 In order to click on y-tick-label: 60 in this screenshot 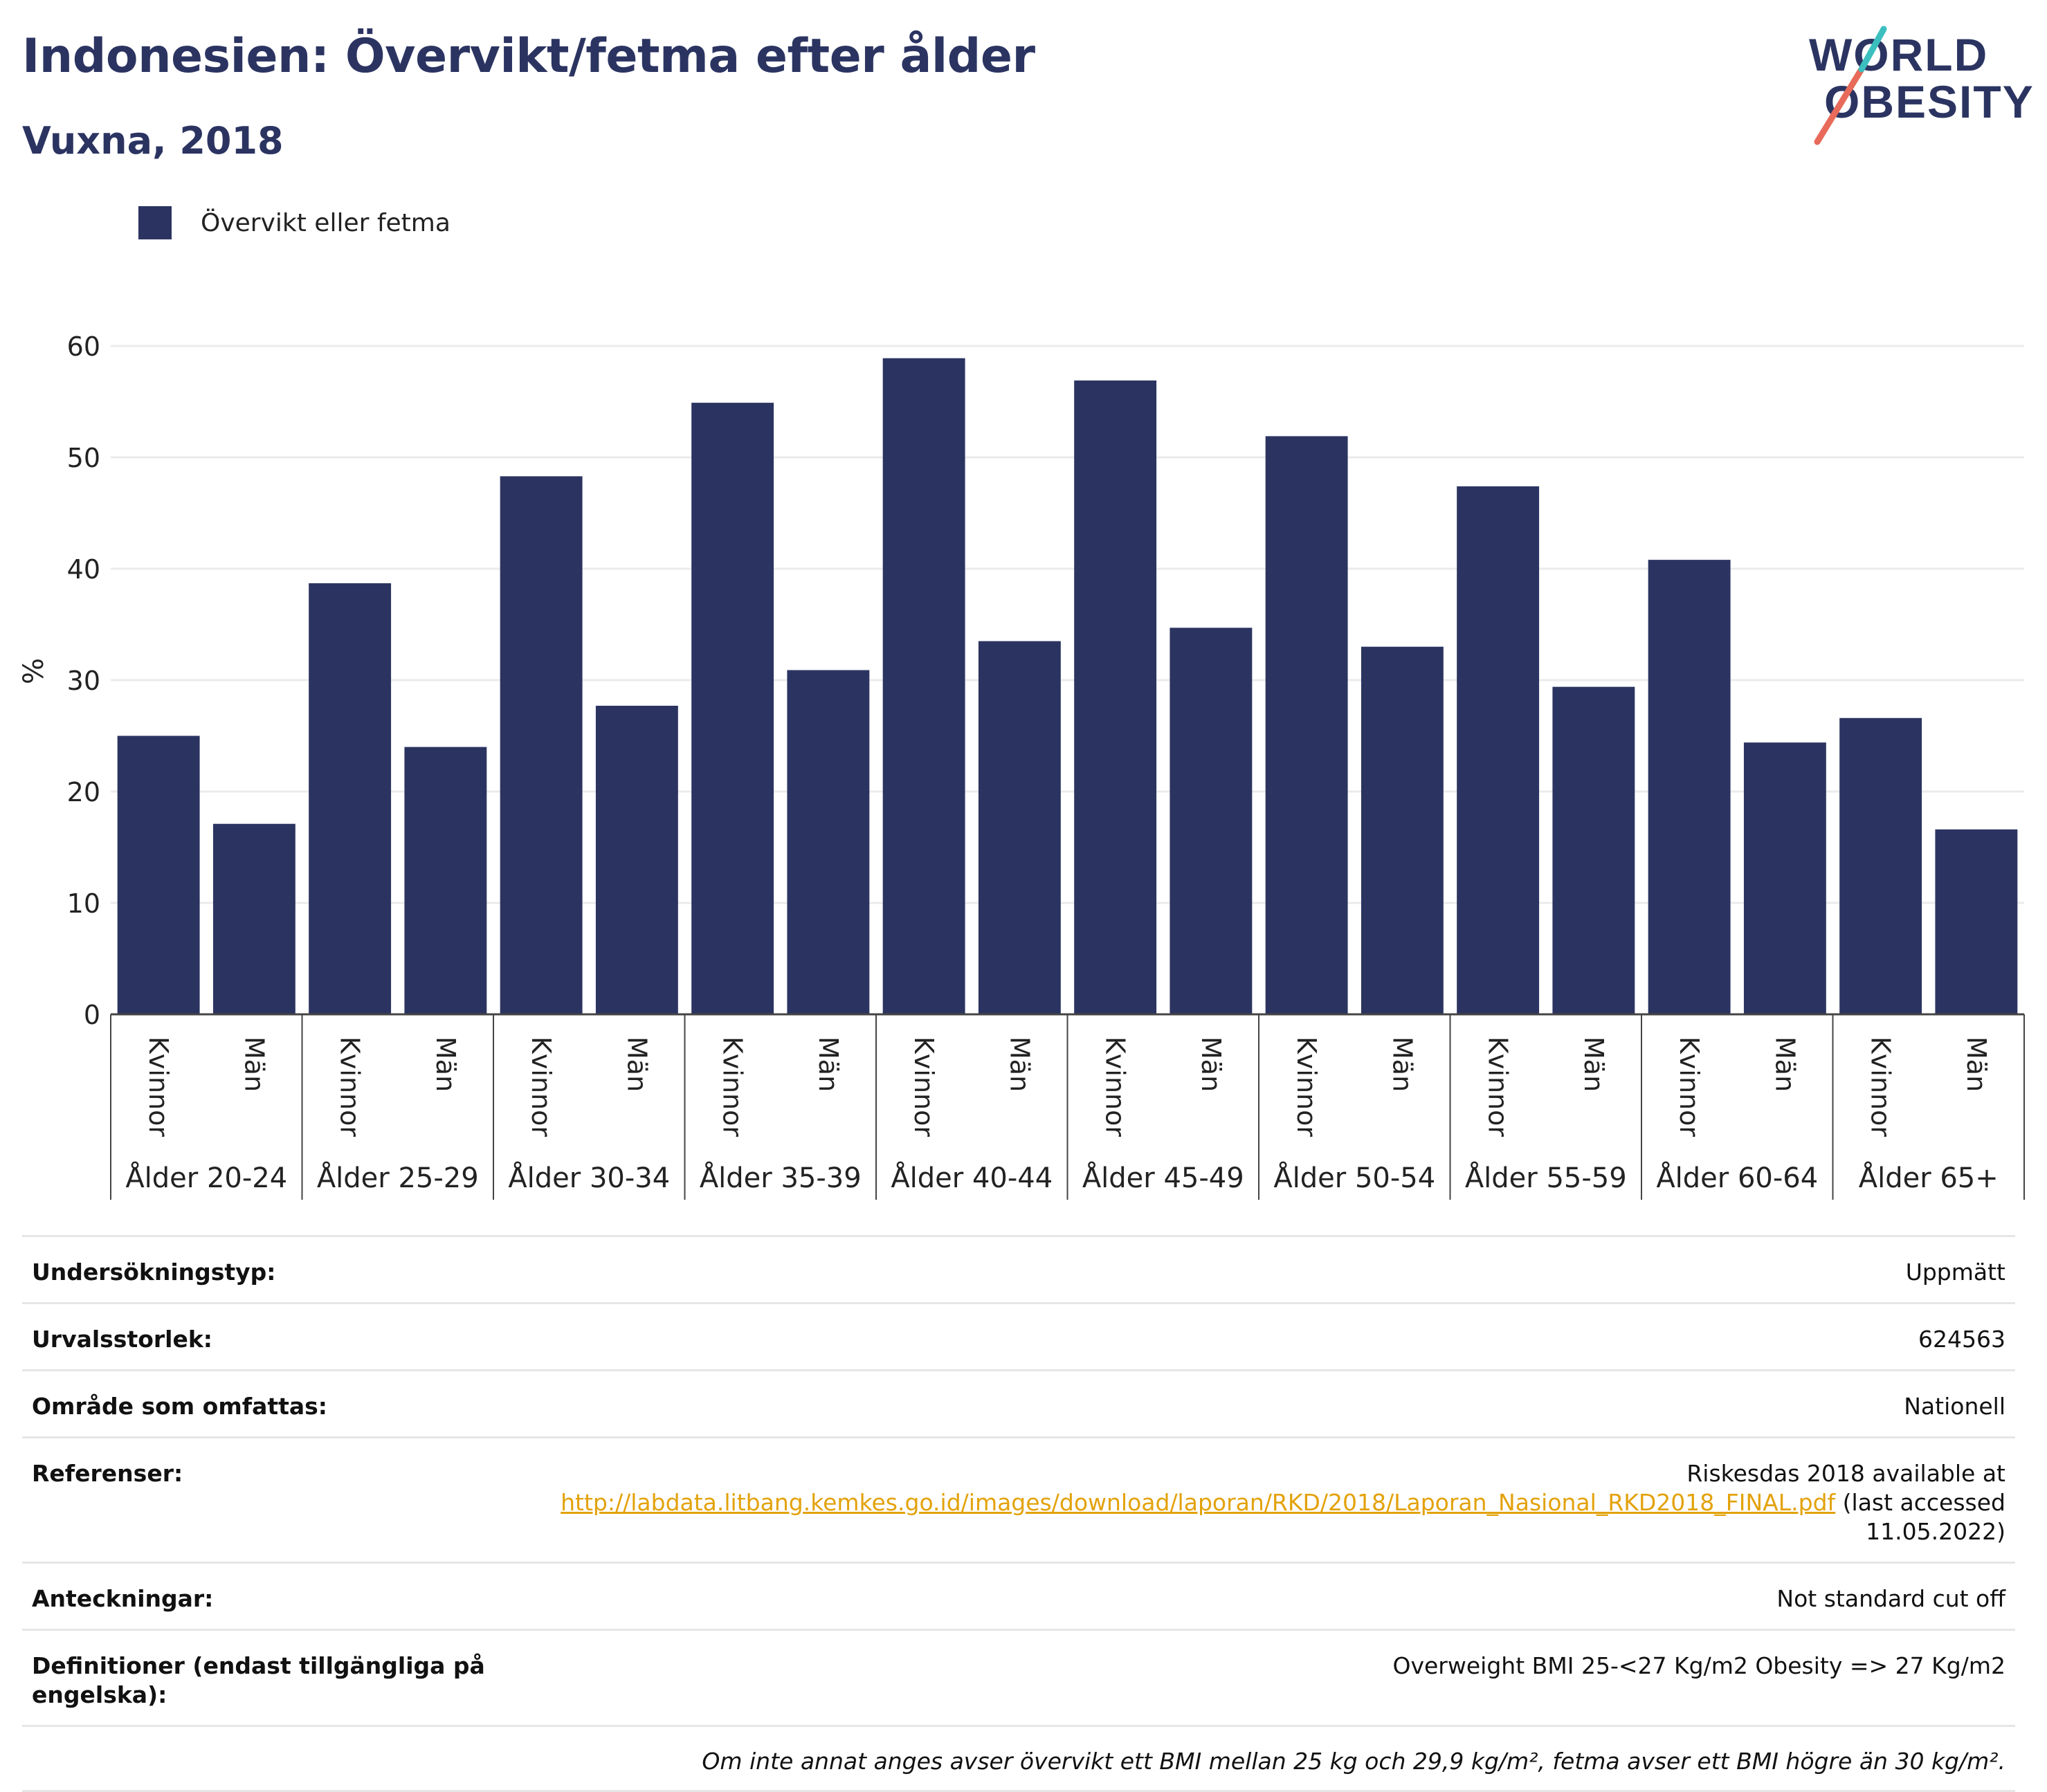, I will do `click(84, 346)`.